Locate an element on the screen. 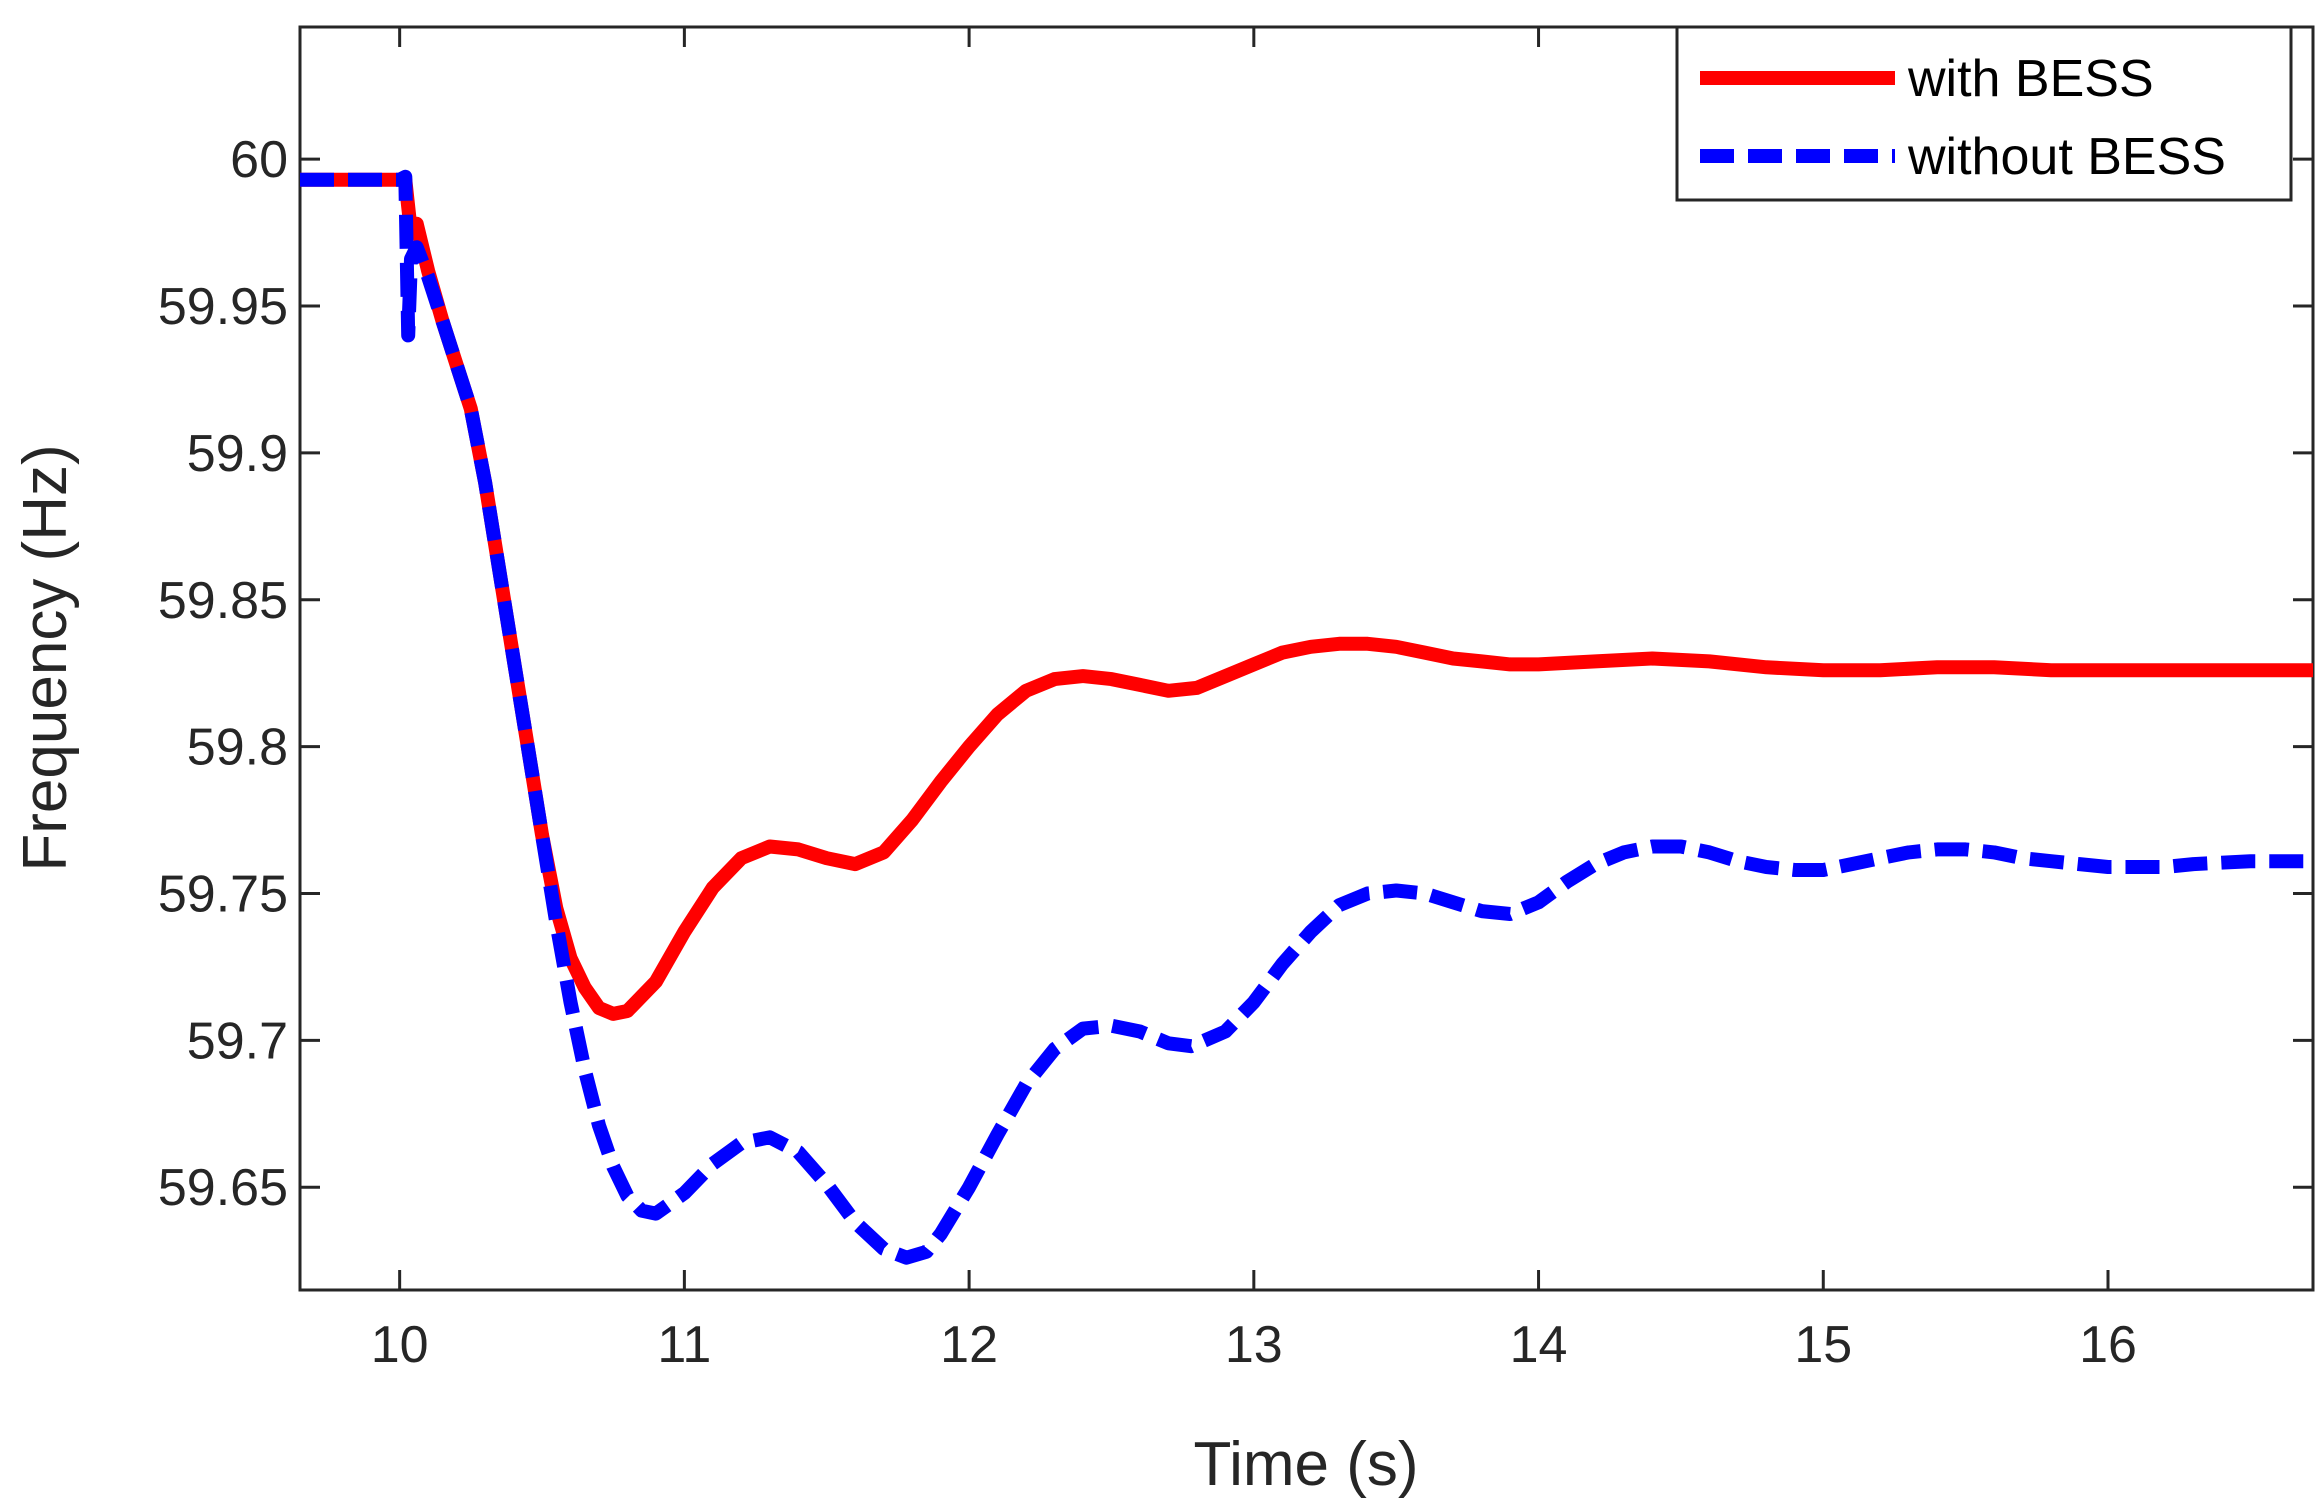 The image size is (2324, 1506). x-tick-label: 11 is located at coordinates (684, 1345).